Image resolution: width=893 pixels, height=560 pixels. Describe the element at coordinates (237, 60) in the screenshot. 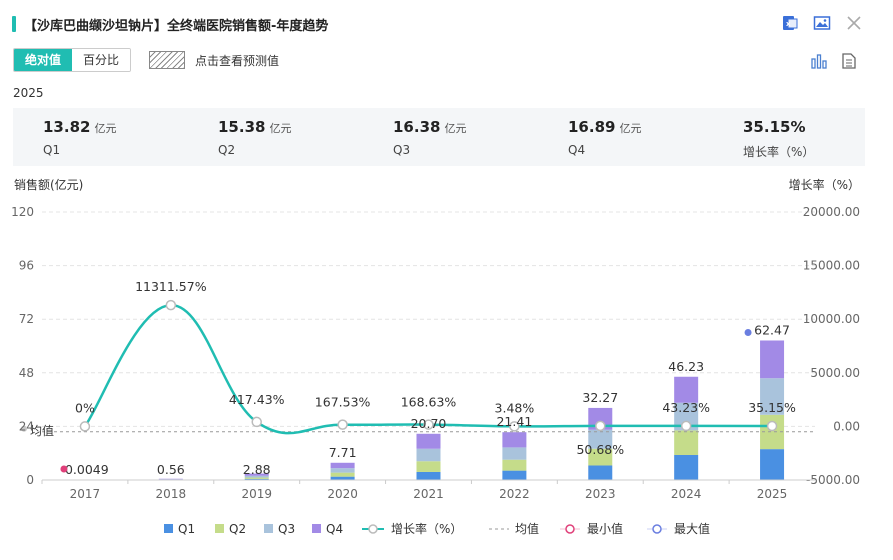

I see `forecast-label: 点击查看预测值` at that location.